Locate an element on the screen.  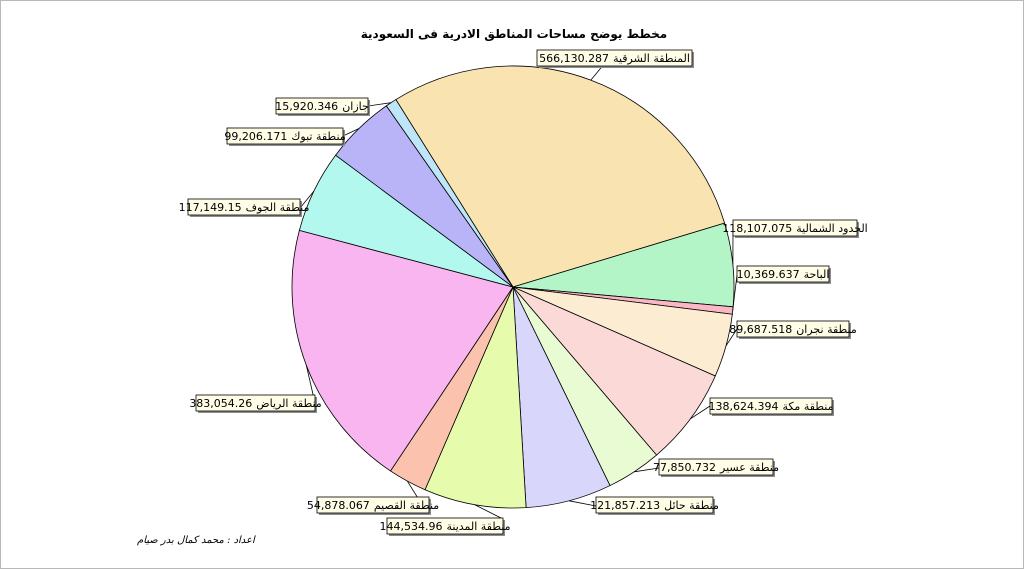
slice-value-label: 15,920.346 is located at coordinates (306, 106).